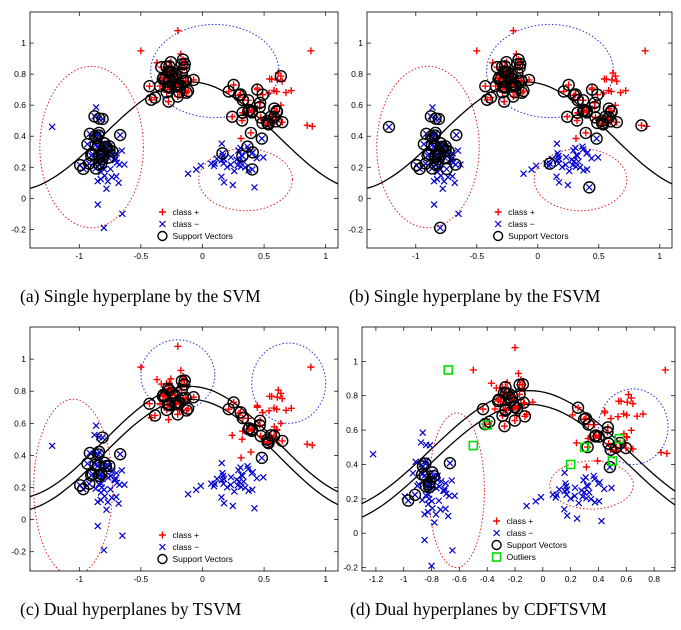 The height and width of the screenshot is (630, 681). I want to click on y-tick-label: 1, so click(23, 359).